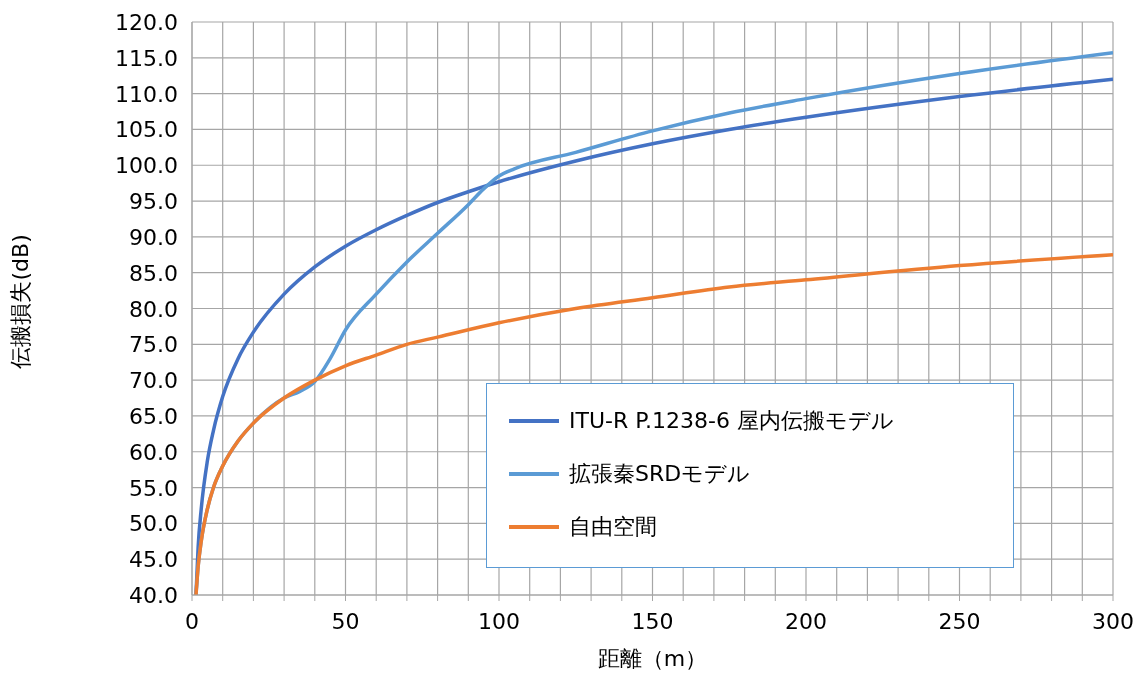  Describe the element at coordinates (153, 595) in the screenshot. I see `y-tick-label: 40.0` at that location.